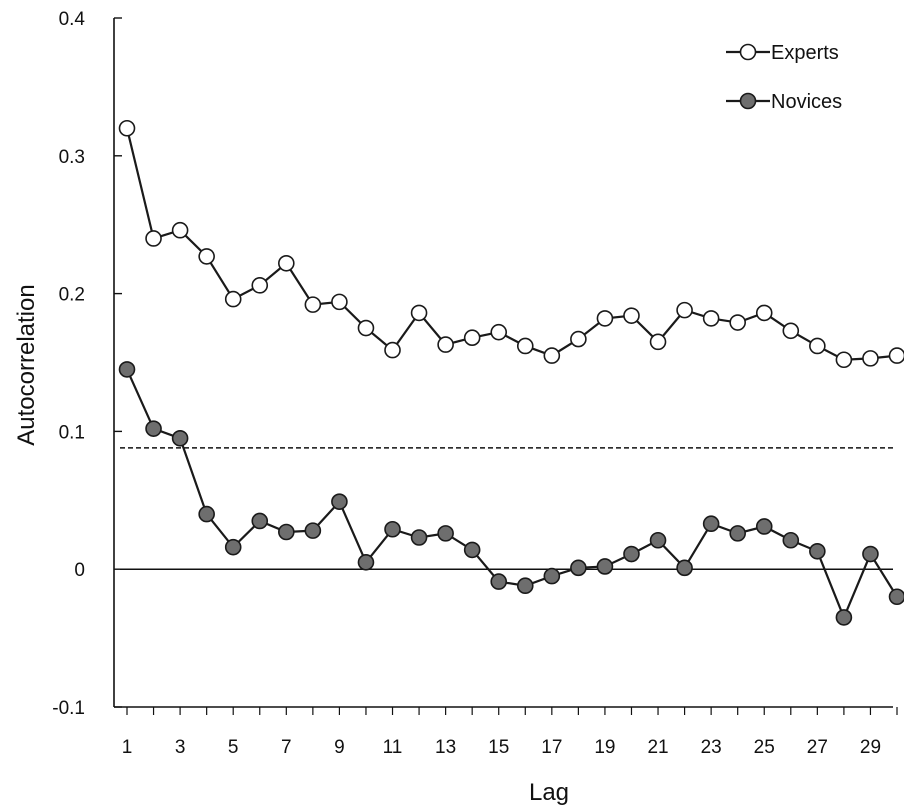 The height and width of the screenshot is (810, 904). What do you see at coordinates (72, 432) in the screenshot?
I see `y-tick-label: 0.1` at bounding box center [72, 432].